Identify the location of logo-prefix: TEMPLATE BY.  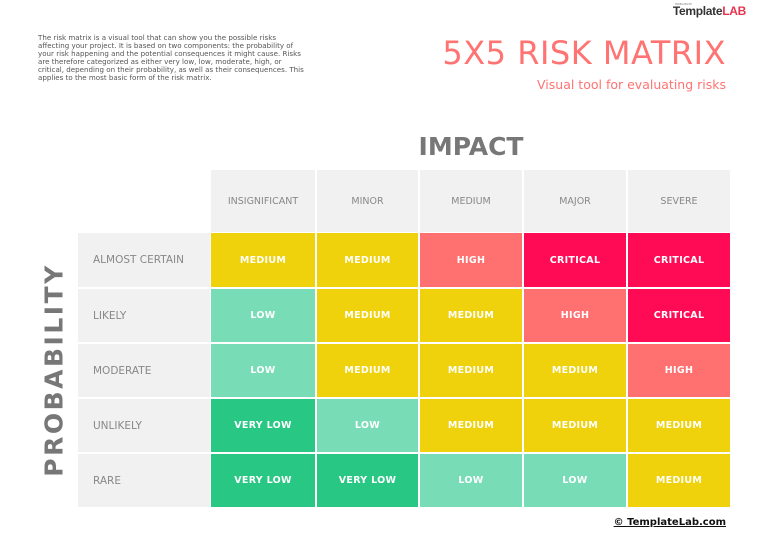
(683, 4).